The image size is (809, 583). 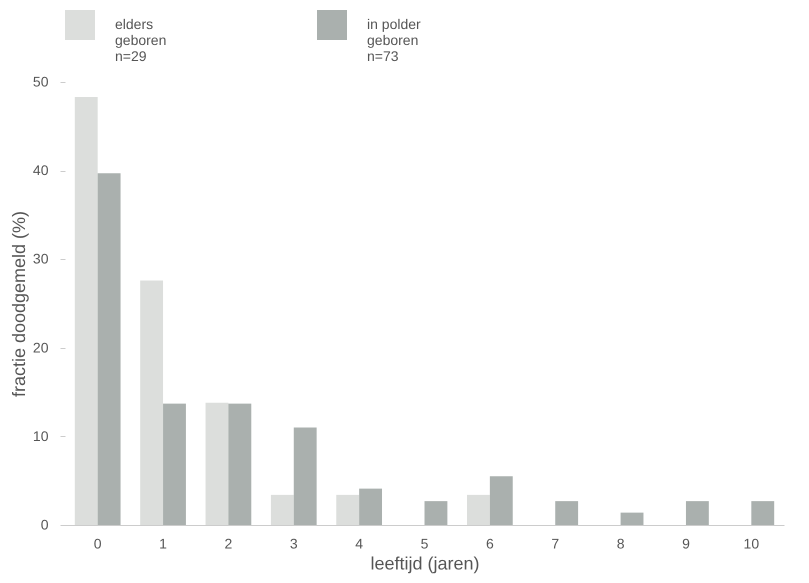 I want to click on x-tick-label: 3, so click(x=294, y=544).